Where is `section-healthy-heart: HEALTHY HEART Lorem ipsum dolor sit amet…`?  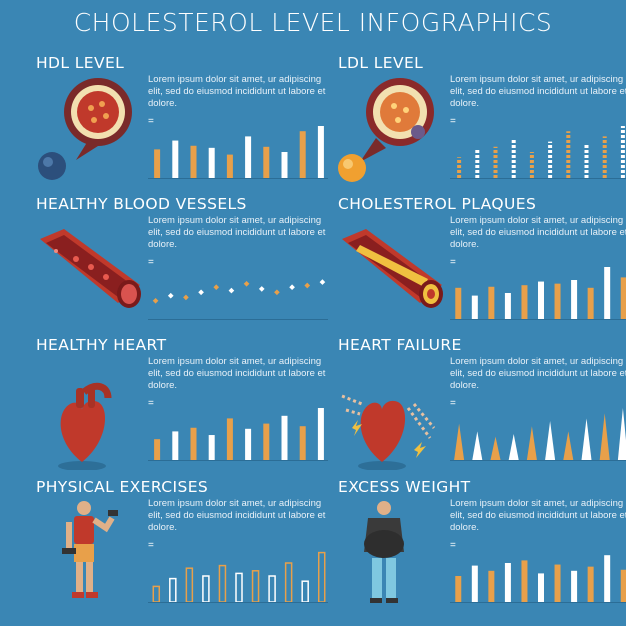
section-healthy-heart: HEALTHY HEART Lorem ipsum dolor sit amet… is located at coordinates (186, 405).